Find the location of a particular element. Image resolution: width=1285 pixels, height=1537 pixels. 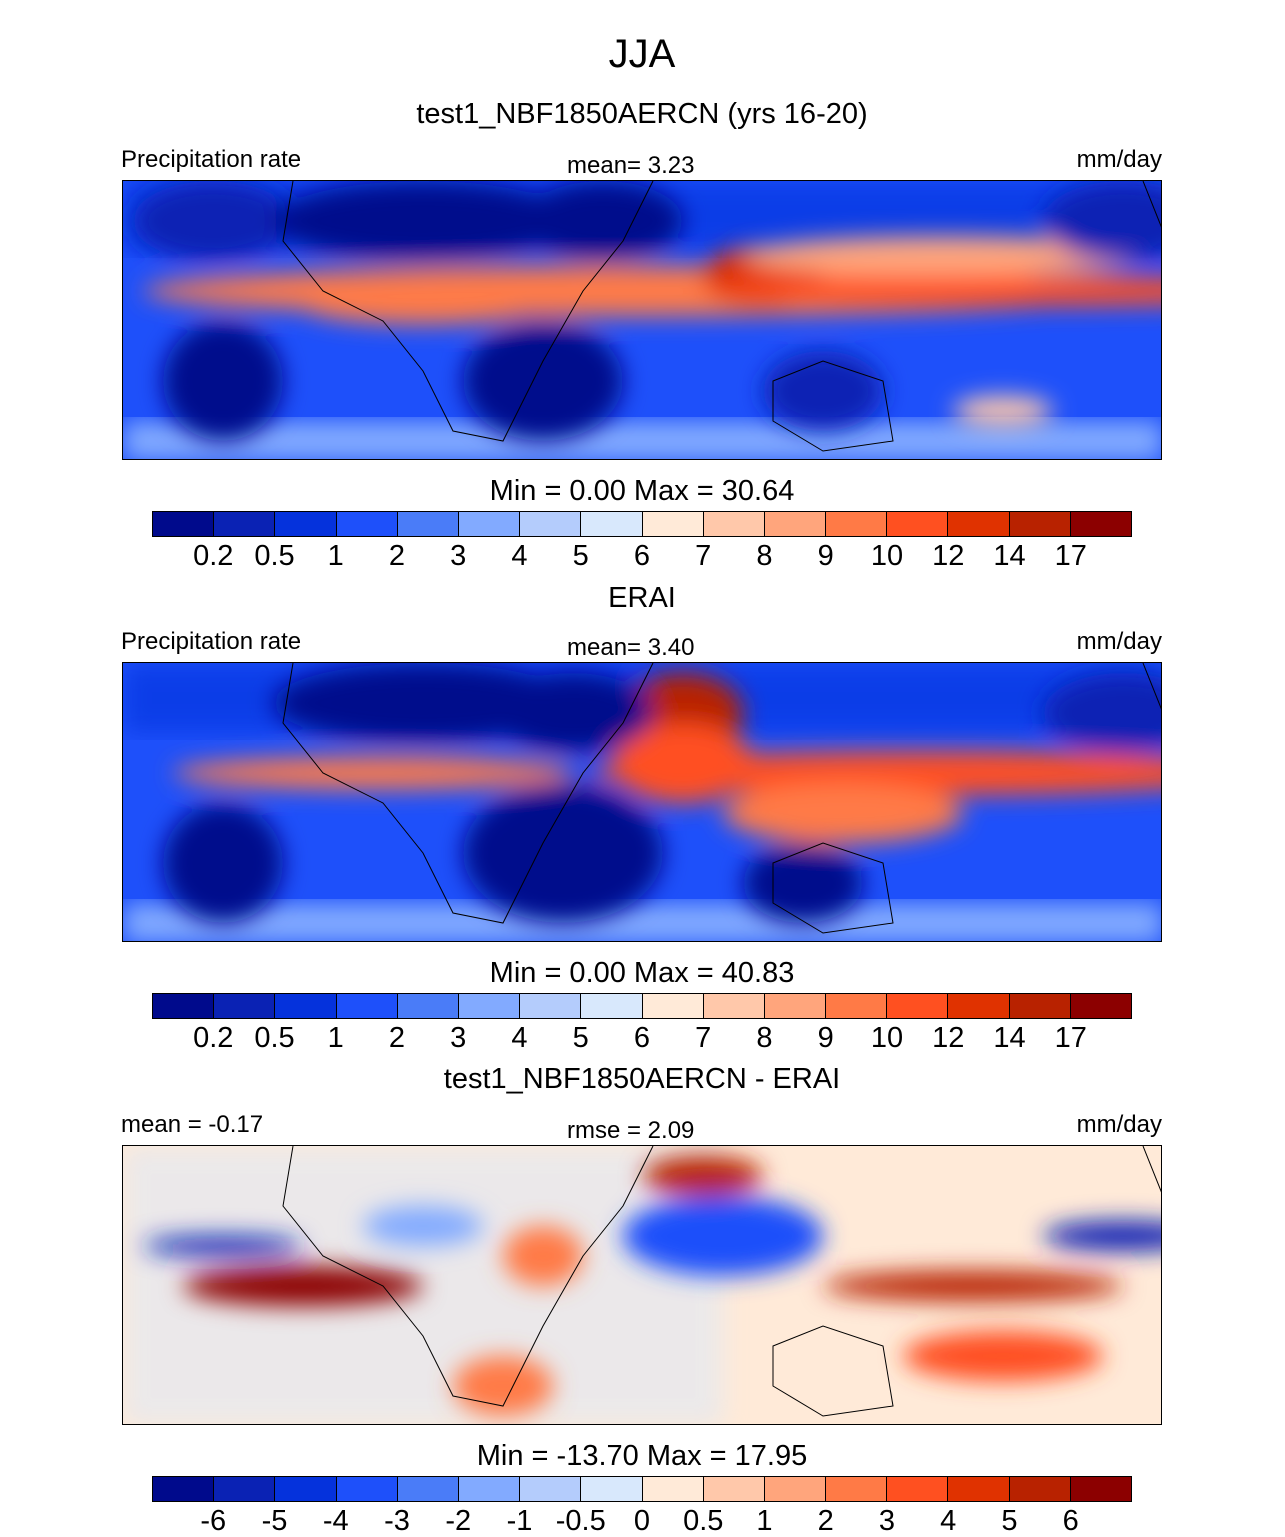

colorbar-tick-label: 9 is located at coordinates (825, 556).